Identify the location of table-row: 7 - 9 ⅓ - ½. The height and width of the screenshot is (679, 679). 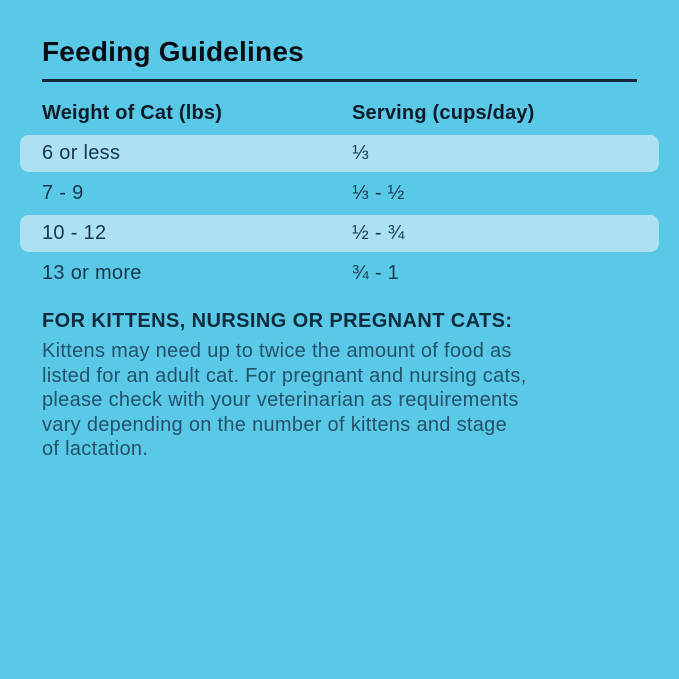
(339, 193).